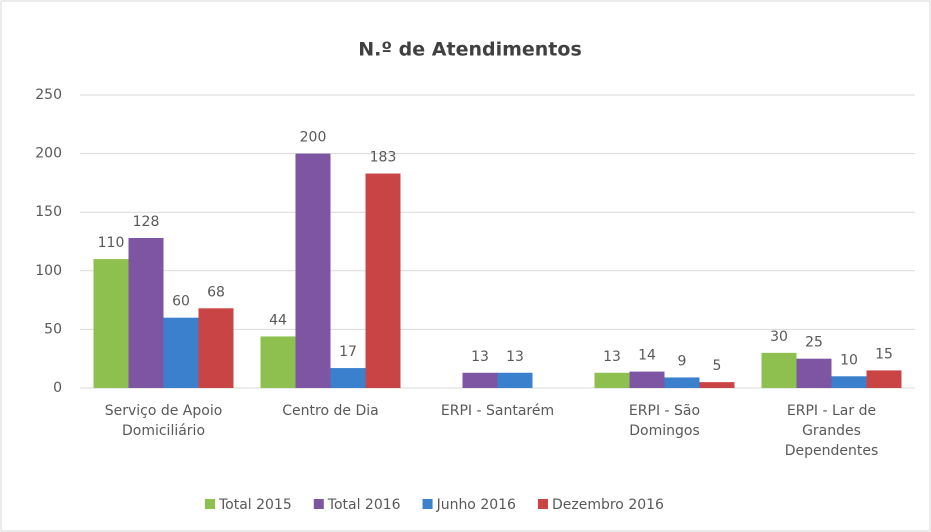  I want to click on legend-label: Dezembro 2016, so click(608, 505).